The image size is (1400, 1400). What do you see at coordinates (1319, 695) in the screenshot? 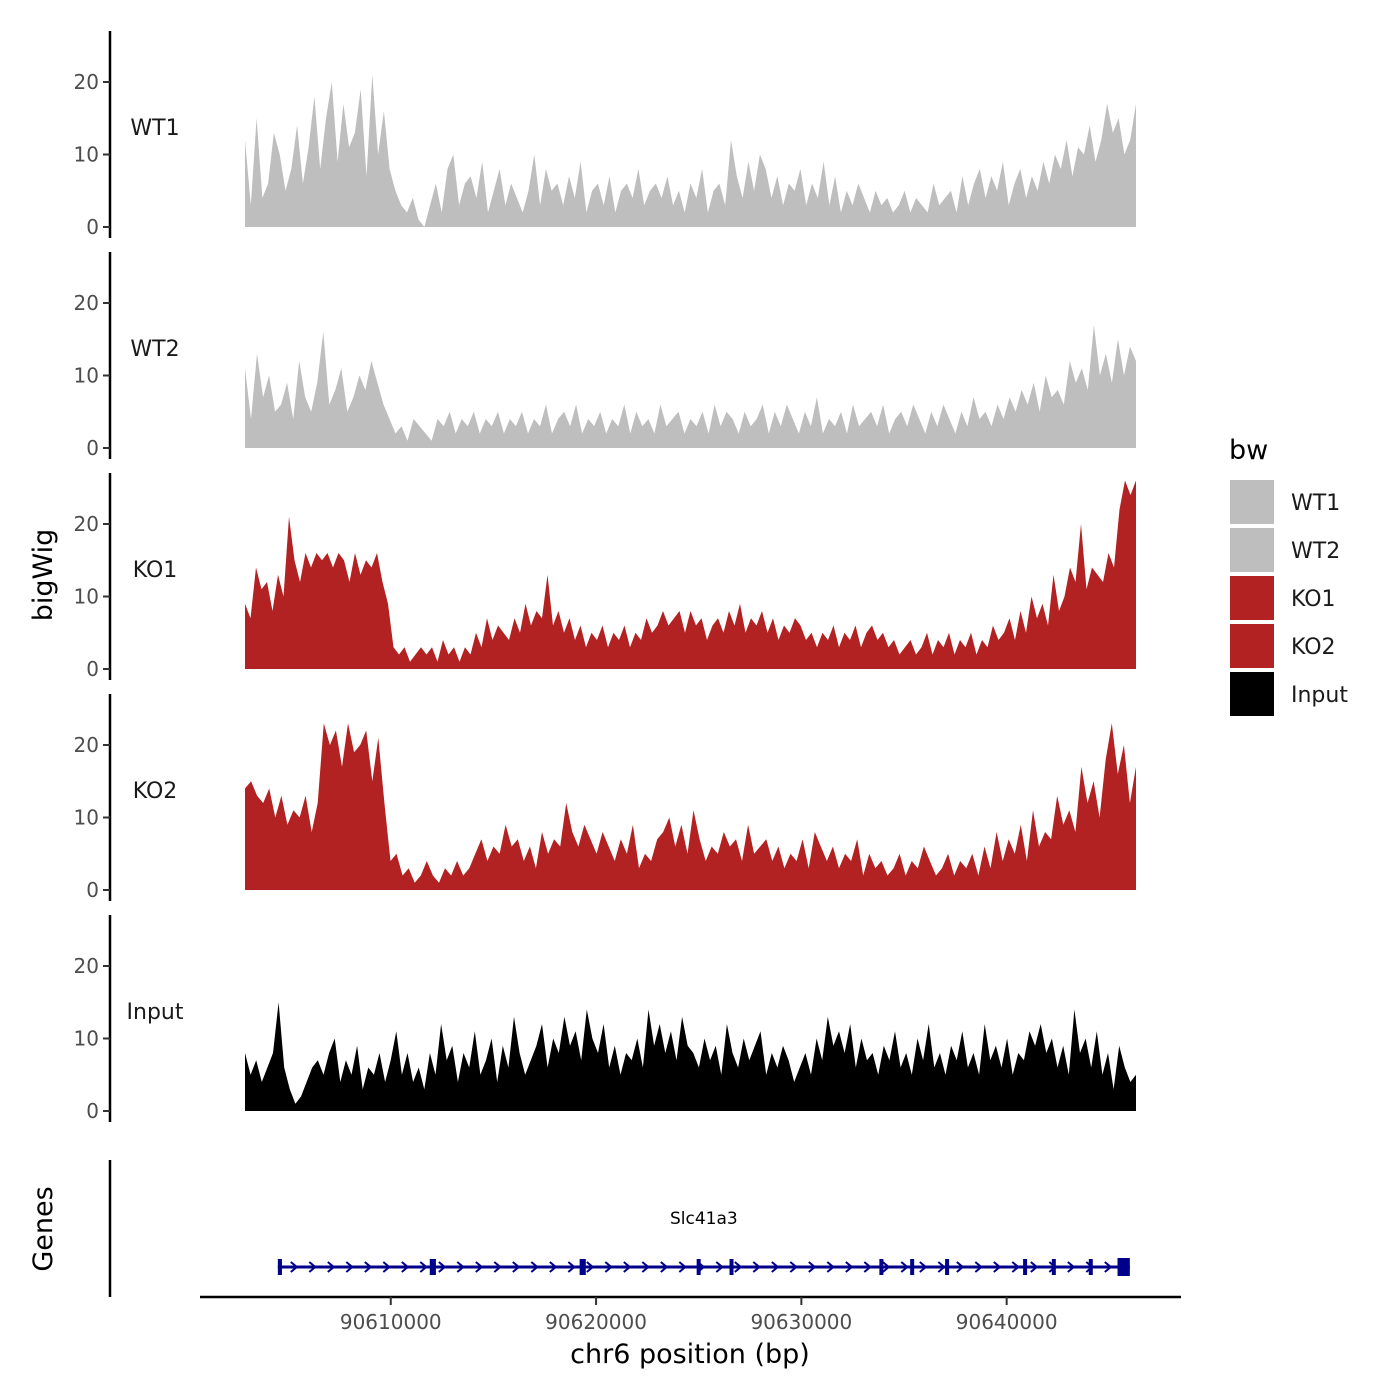
I see `legend-label: Input` at bounding box center [1319, 695].